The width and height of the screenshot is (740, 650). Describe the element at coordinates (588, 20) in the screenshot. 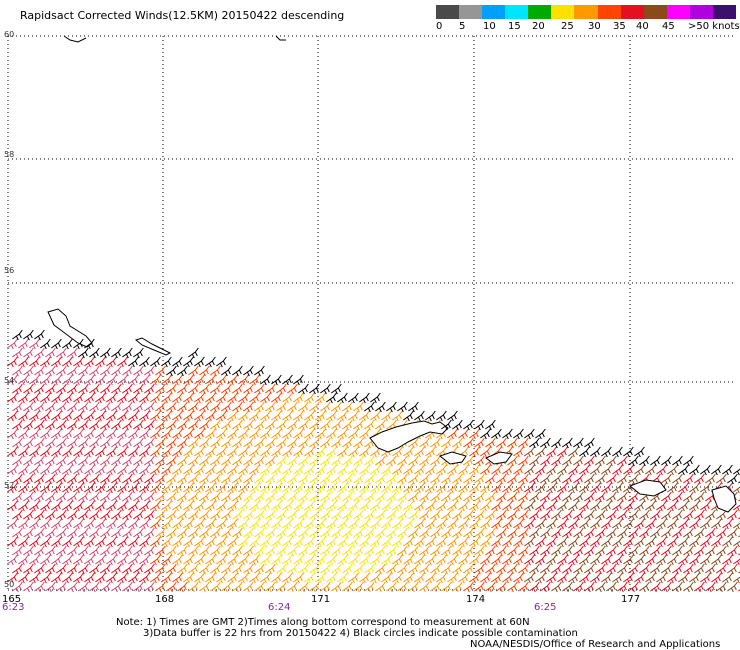

I see `wind-speed-legend: 0 5 10 15 20 25 30 35 40 45 >50 knots` at that location.